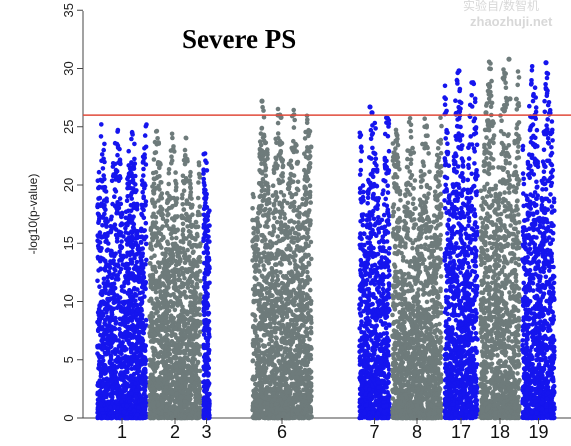 The image size is (571, 446). I want to click on y-tick-label: 5, so click(68, 359).